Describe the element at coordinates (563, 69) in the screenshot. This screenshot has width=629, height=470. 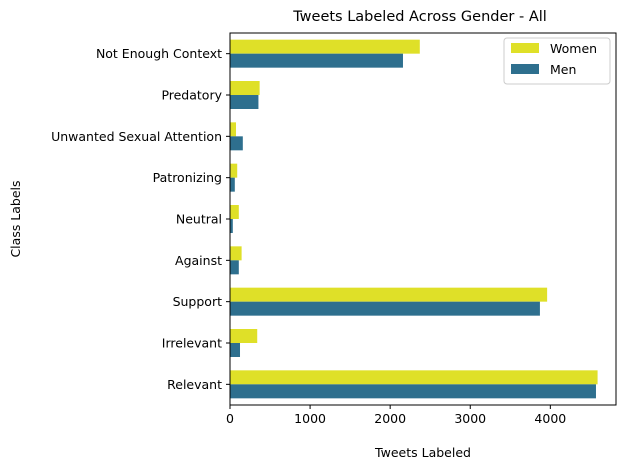
I see `legend-label-men: Men` at that location.